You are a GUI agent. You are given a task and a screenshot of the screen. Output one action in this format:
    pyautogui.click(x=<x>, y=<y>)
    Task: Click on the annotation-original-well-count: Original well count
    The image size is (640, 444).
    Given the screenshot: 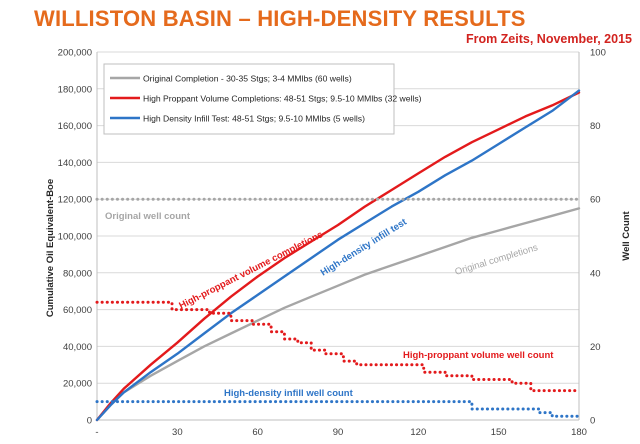 What is the action you would take?
    pyautogui.click(x=148, y=216)
    